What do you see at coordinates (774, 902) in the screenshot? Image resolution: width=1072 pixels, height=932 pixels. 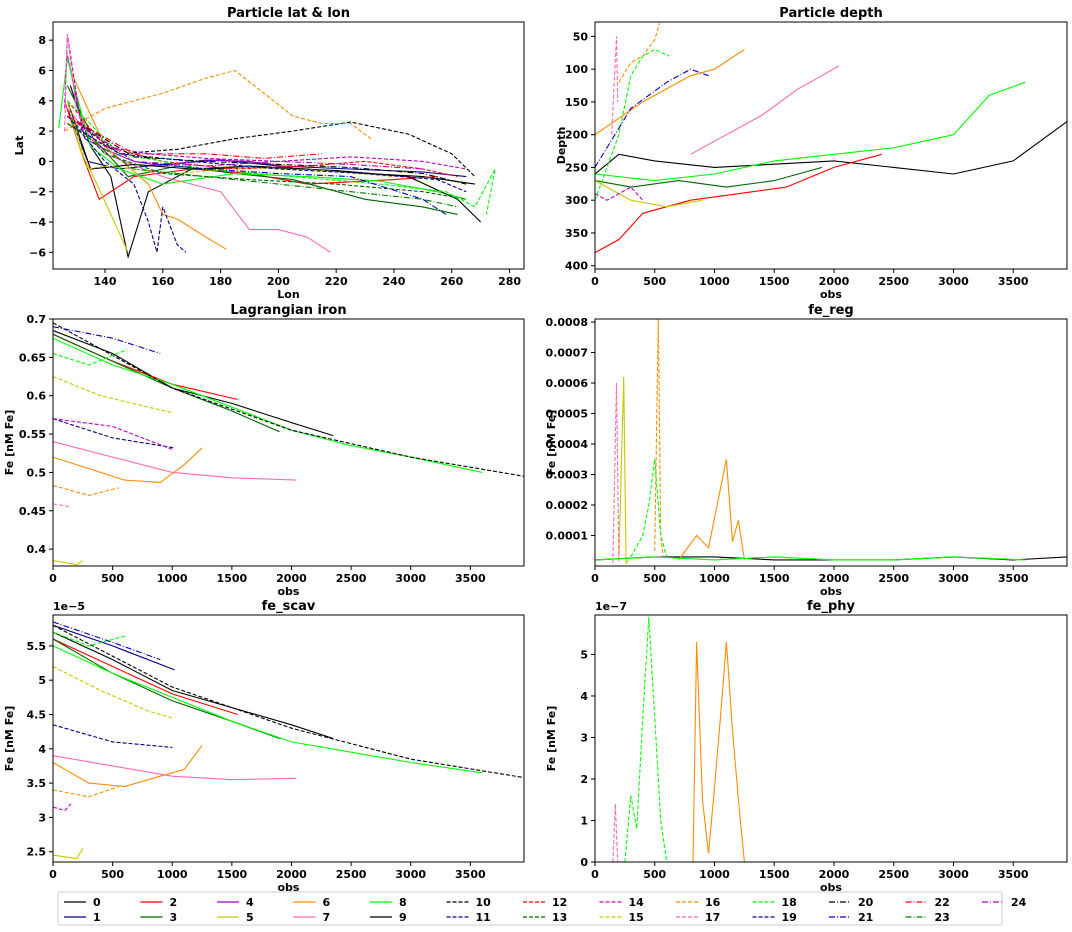 I see `legend-item-18: 18` at bounding box center [774, 902].